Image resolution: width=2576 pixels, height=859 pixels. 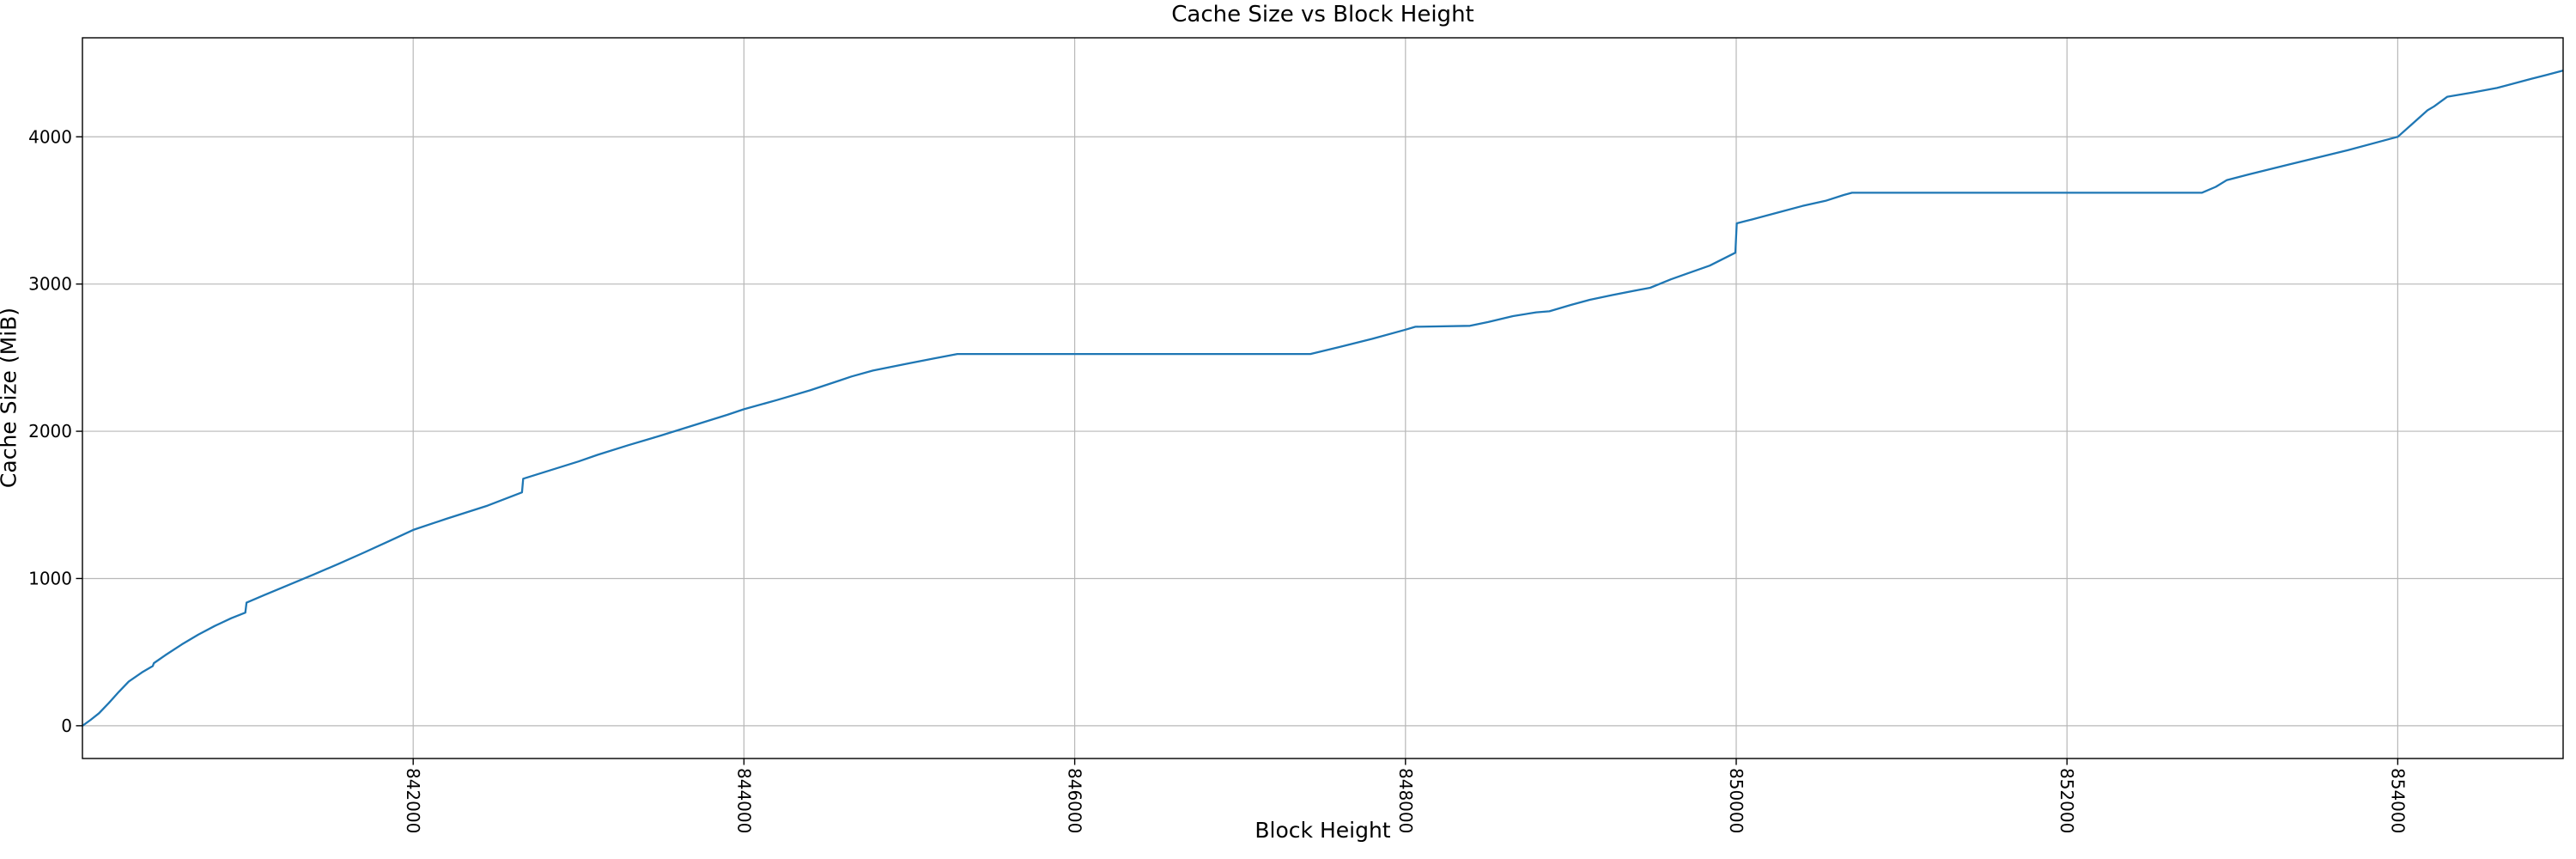 What do you see at coordinates (1405, 801) in the screenshot?
I see `x-tick-label: 848000` at bounding box center [1405, 801].